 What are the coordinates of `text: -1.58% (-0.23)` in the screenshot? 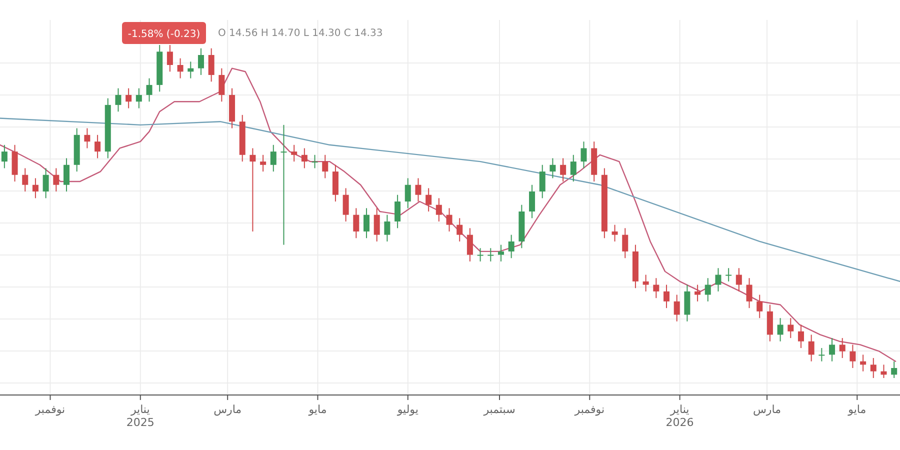 It's located at (164, 34).